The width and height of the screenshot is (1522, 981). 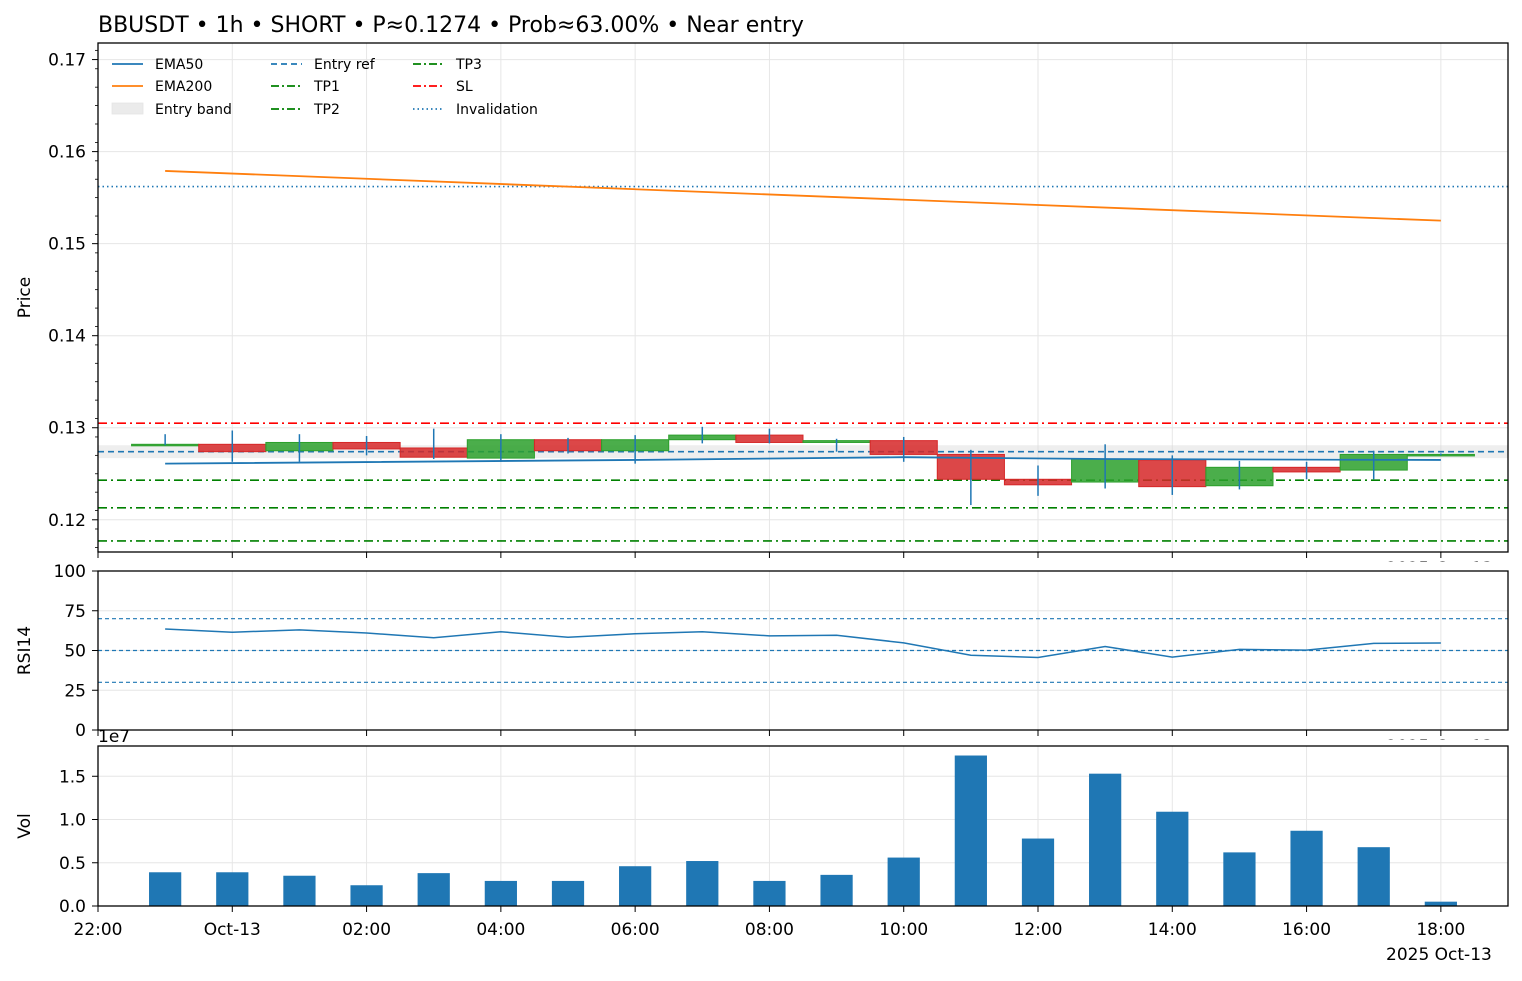 I want to click on legend-label: TP3, so click(x=468, y=65).